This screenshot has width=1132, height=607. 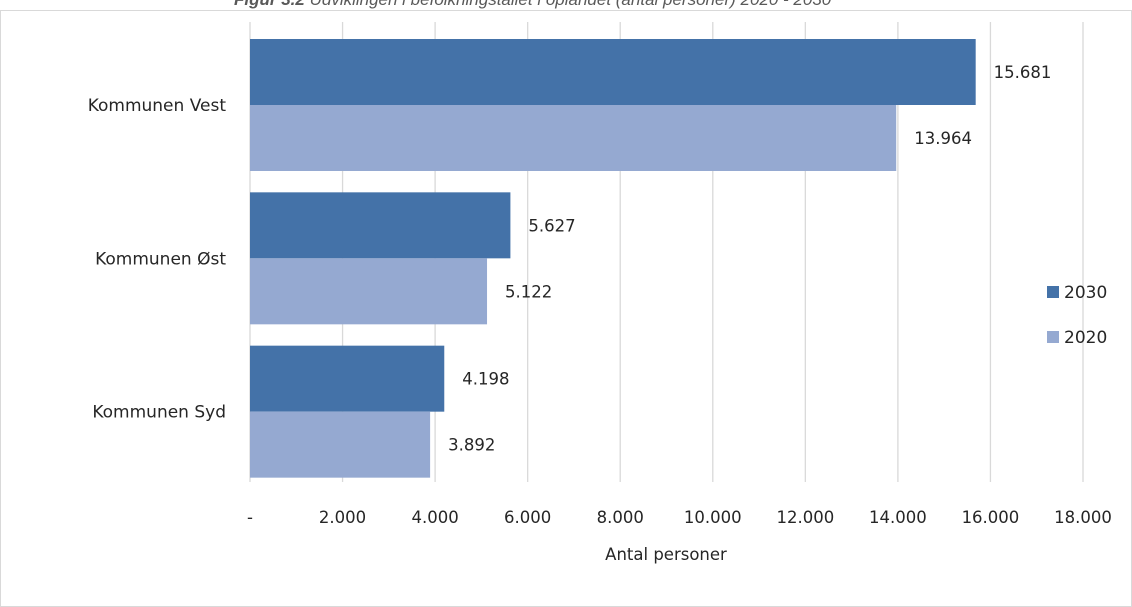 What do you see at coordinates (666, 554) in the screenshot?
I see `x-axis-title: Antal personer` at bounding box center [666, 554].